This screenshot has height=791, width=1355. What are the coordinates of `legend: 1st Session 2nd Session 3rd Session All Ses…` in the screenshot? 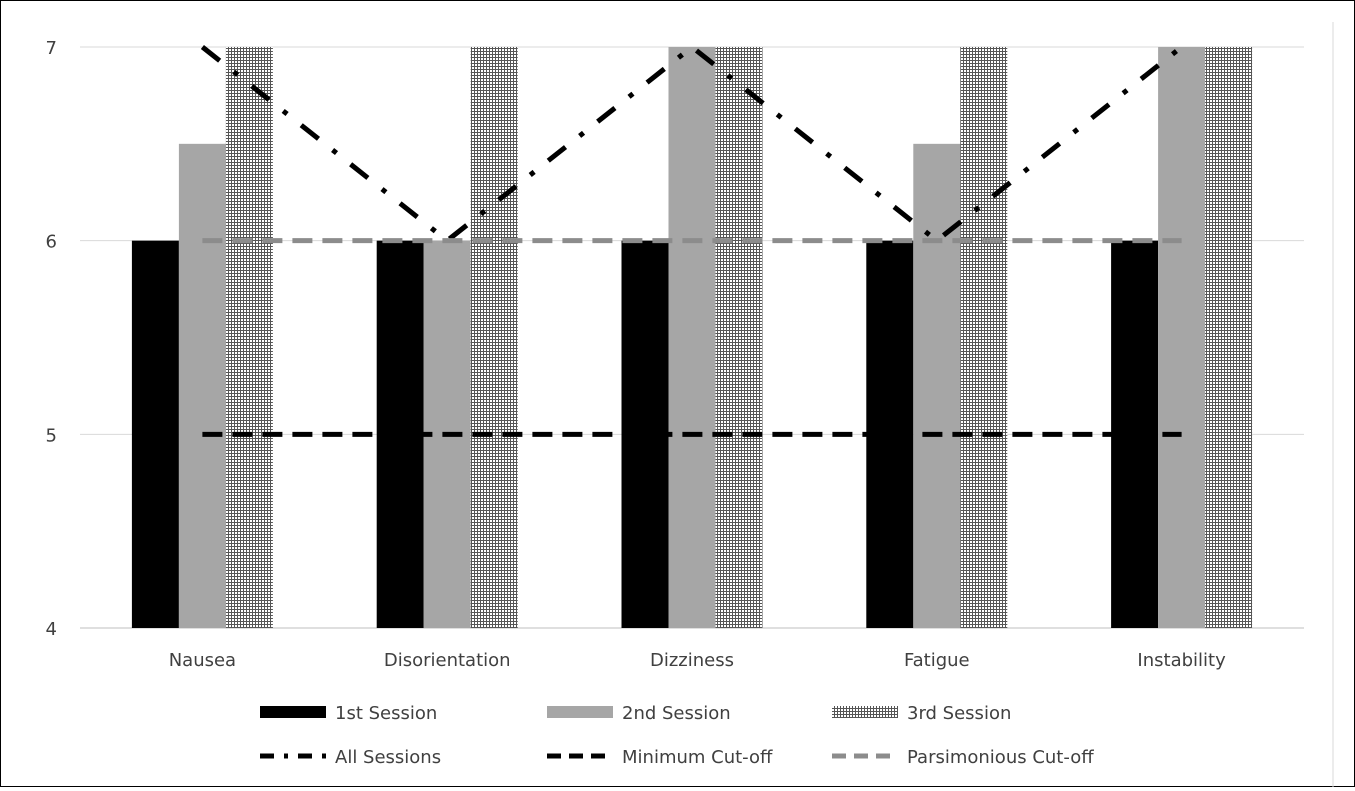 It's located at (677, 735).